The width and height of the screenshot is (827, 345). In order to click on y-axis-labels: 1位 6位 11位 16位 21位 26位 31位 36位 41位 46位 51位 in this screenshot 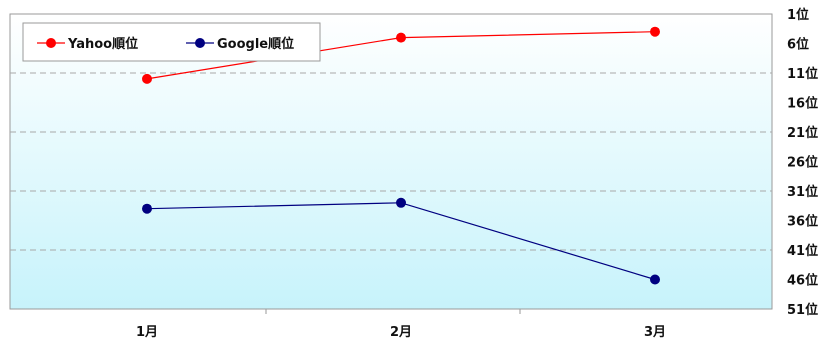, I will do `click(802, 162)`.